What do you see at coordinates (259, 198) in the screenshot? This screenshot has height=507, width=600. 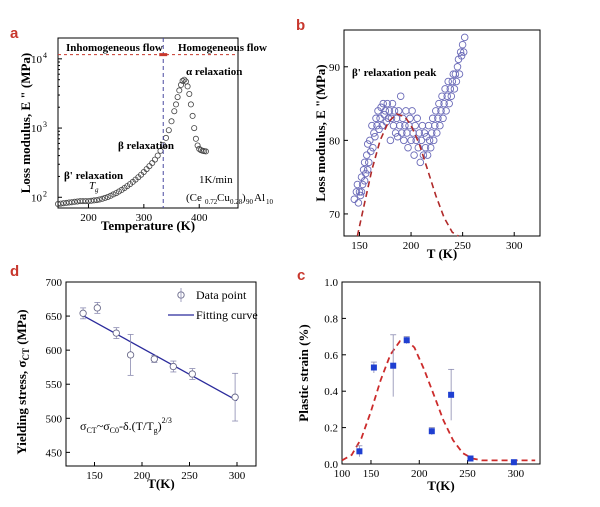 I see `anno-composition-comp_al: Al` at bounding box center [259, 198].